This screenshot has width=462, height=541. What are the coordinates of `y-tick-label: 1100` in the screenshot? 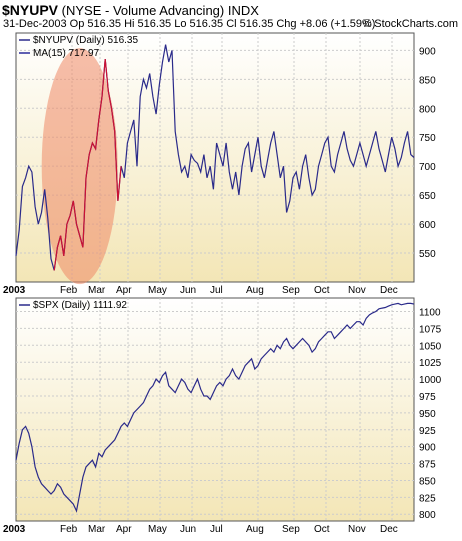 It's located at (430, 313).